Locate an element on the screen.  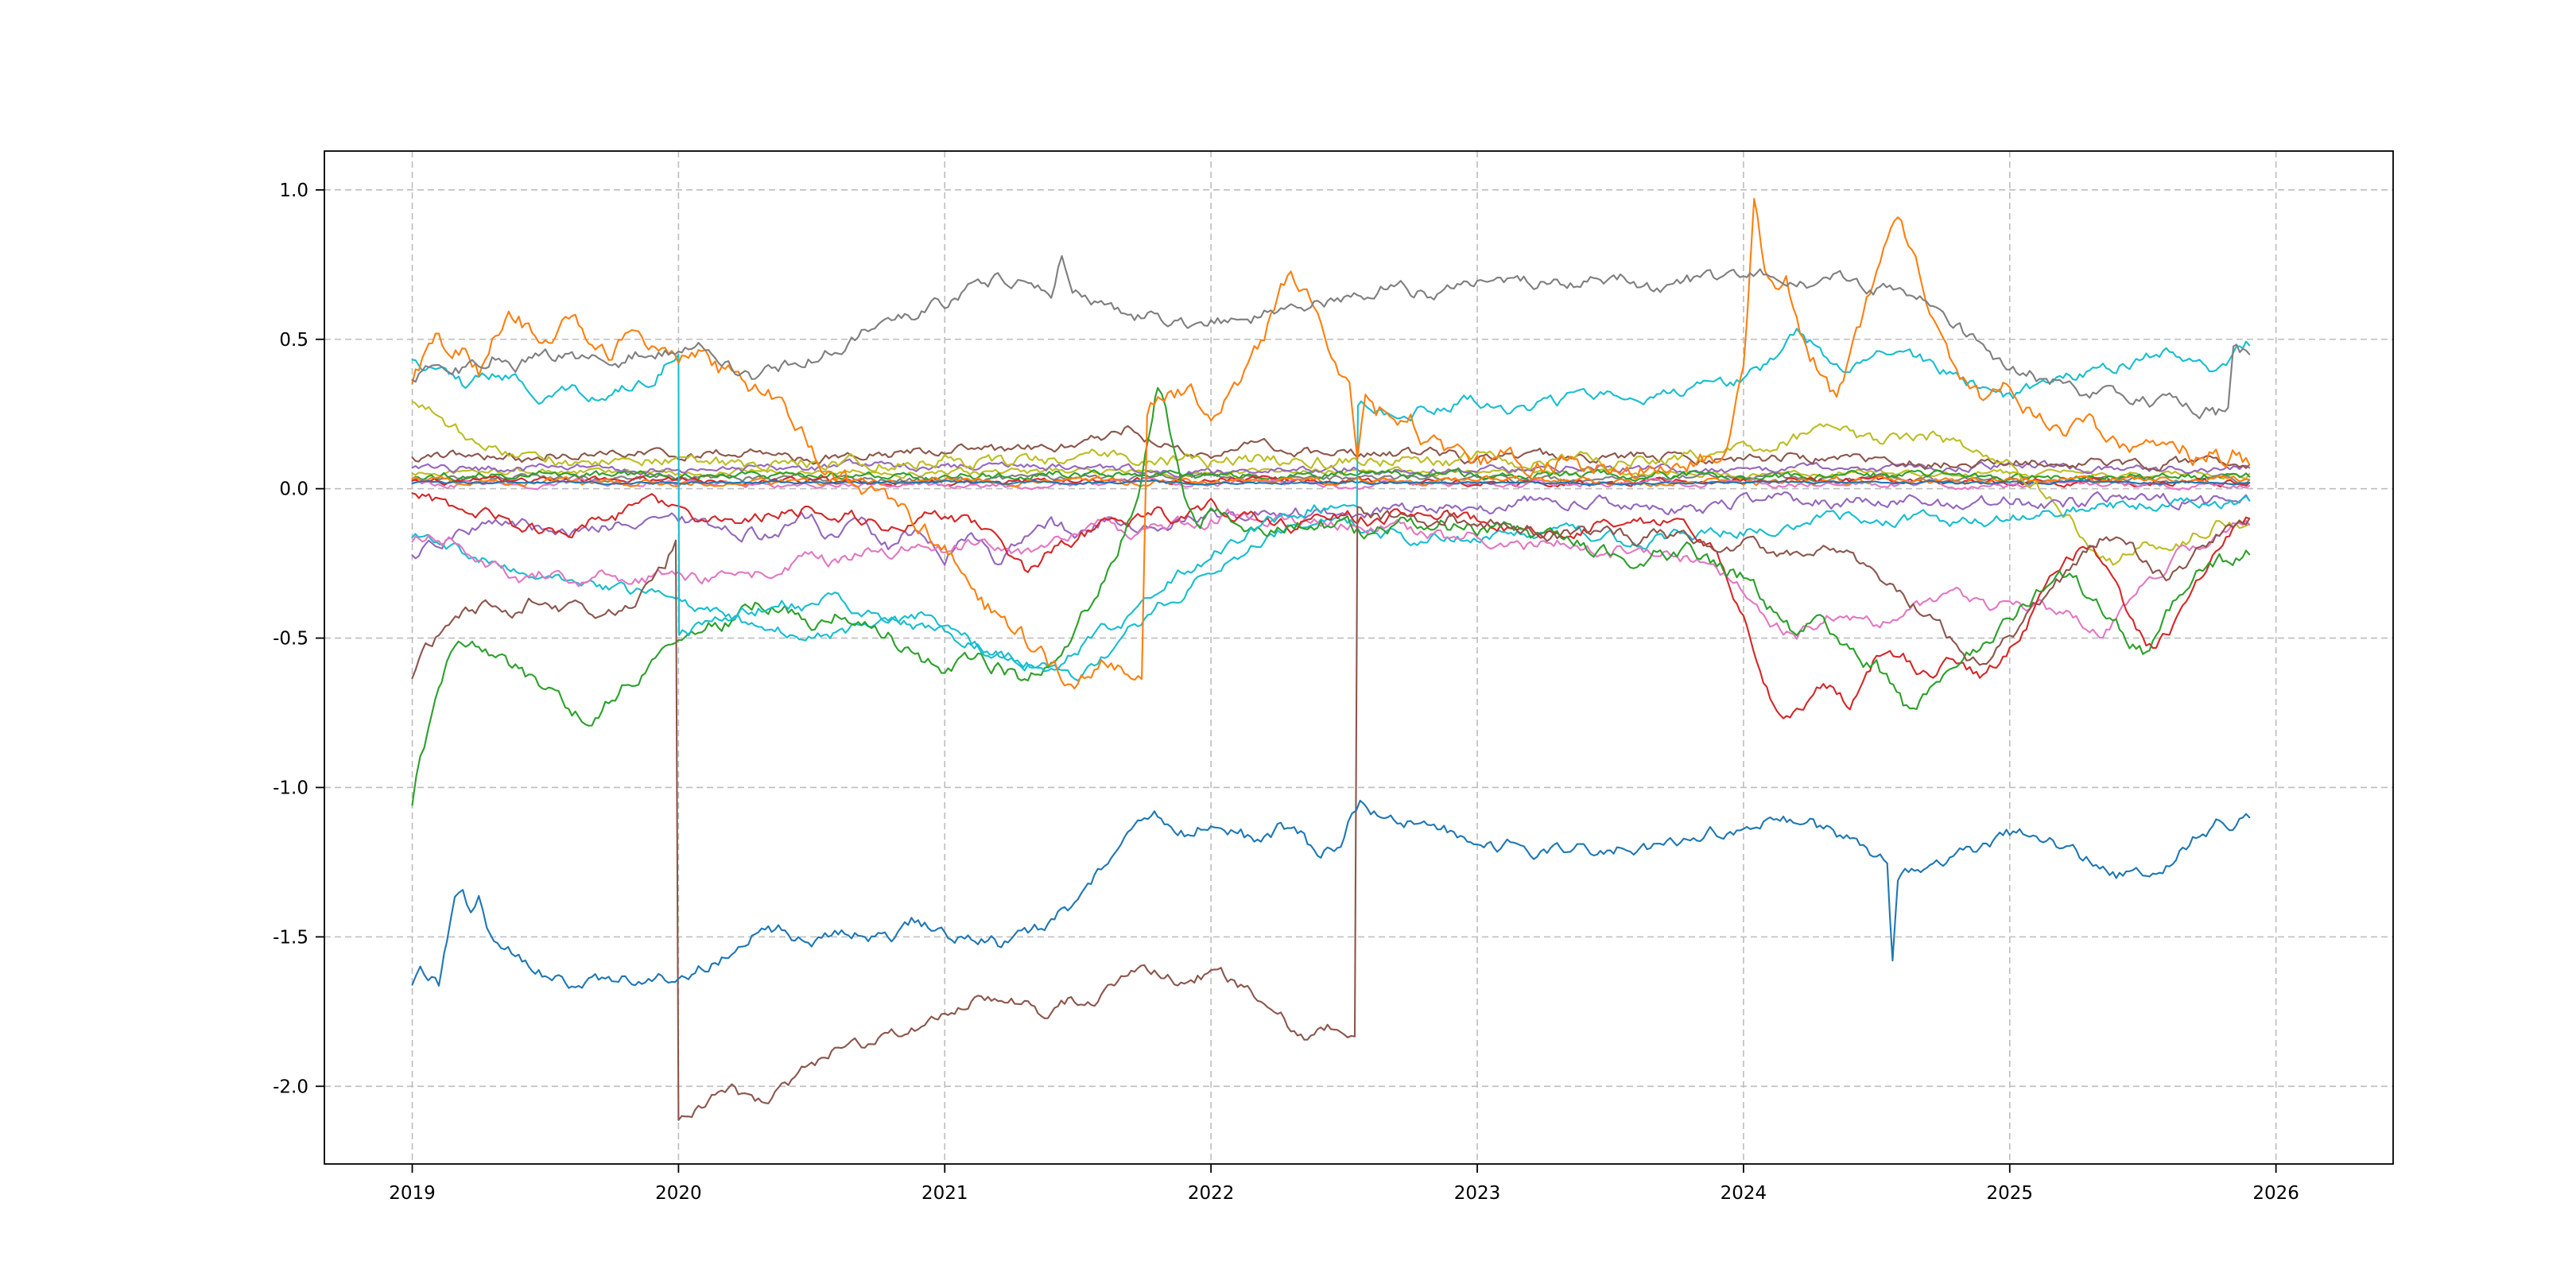
x-tick-label: 2024 is located at coordinates (1744, 1194).